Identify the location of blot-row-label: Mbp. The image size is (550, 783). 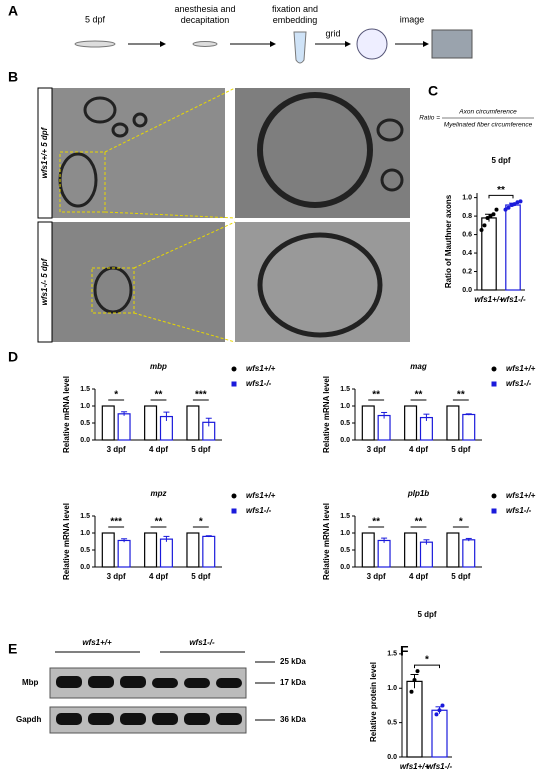
(30, 682).